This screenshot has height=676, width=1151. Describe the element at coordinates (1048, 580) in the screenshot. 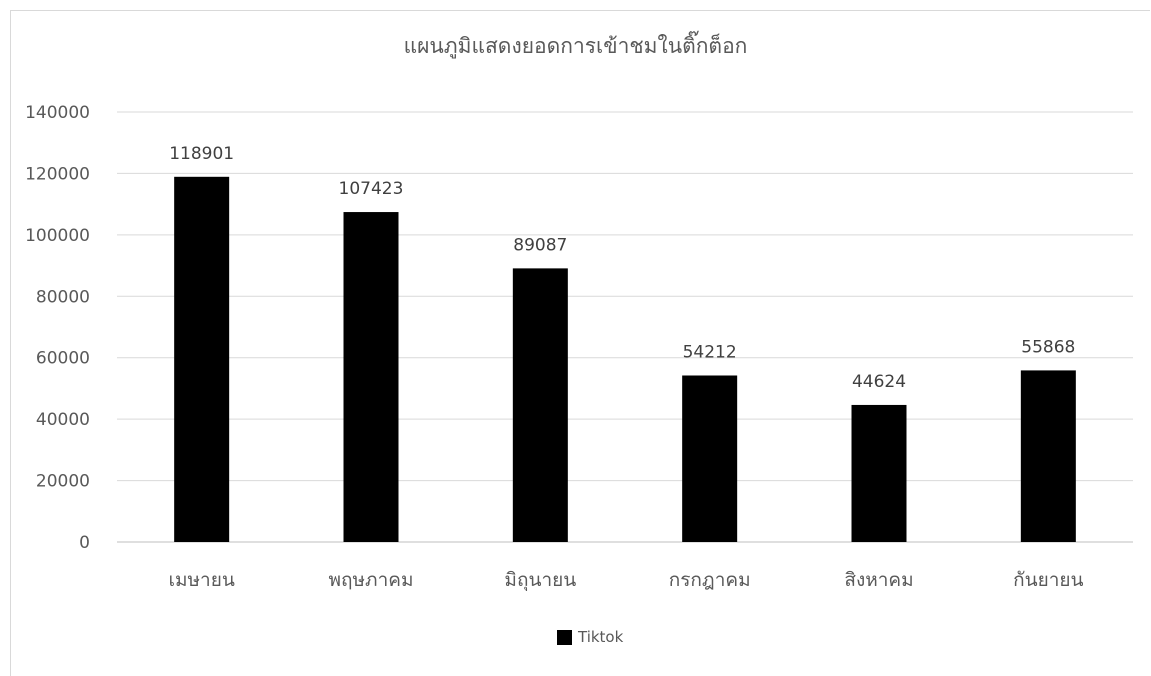

I see `x-category-label: กันยายน` at that location.